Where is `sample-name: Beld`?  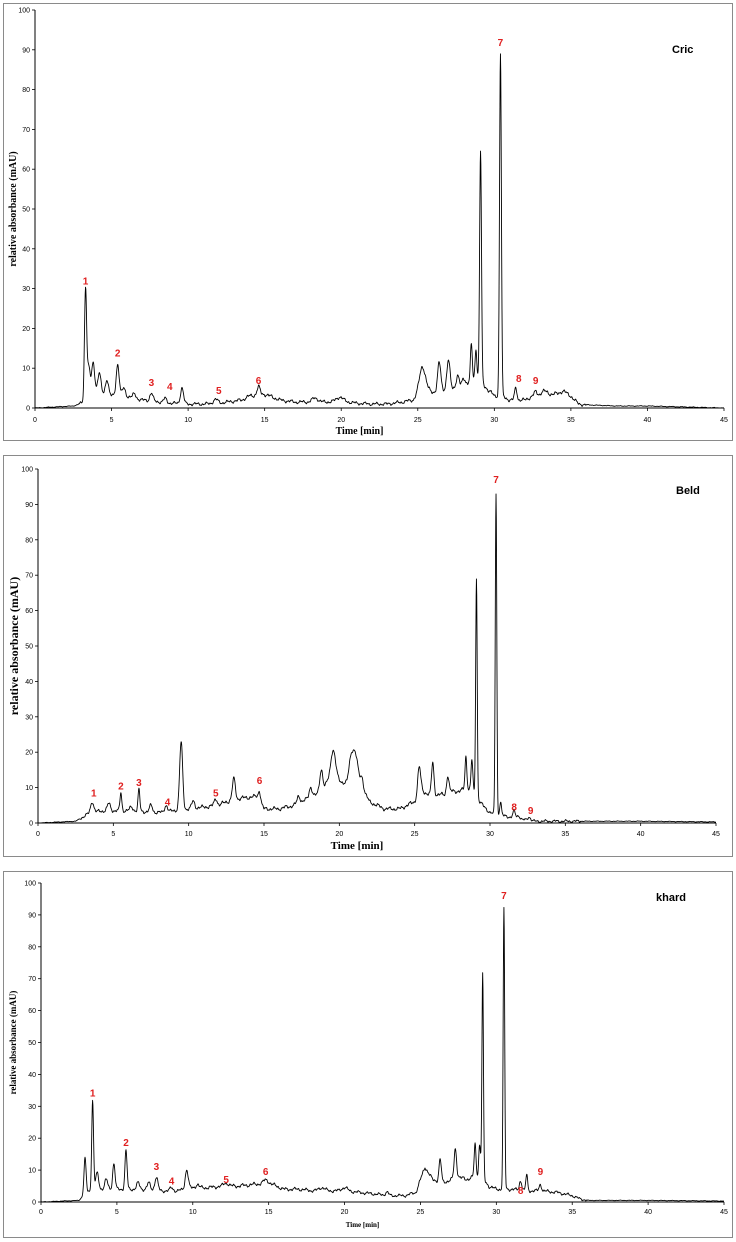 sample-name: Beld is located at coordinates (688, 491).